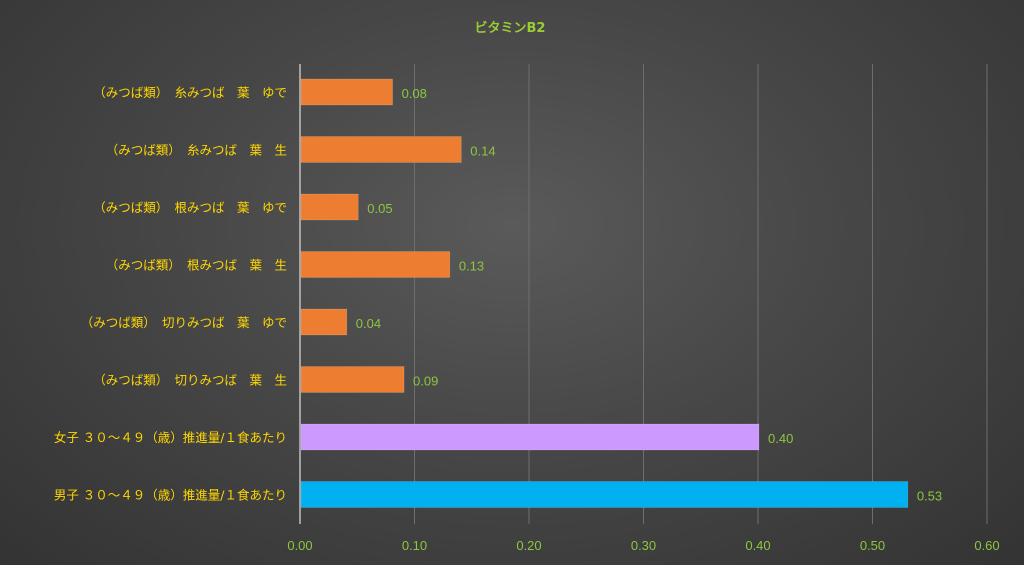 Image resolution: width=1024 pixels, height=565 pixels. What do you see at coordinates (482, 151) in the screenshot?
I see `data-label: 0.14` at bounding box center [482, 151].